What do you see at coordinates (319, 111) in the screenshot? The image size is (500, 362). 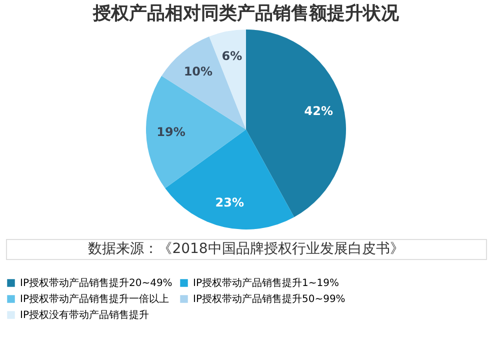 I see `data-label: 42%` at bounding box center [319, 111].